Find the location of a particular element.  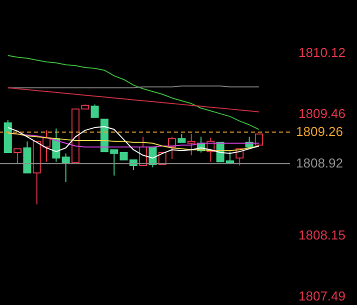

ref-line-label: 1808.92 is located at coordinates (319, 163).